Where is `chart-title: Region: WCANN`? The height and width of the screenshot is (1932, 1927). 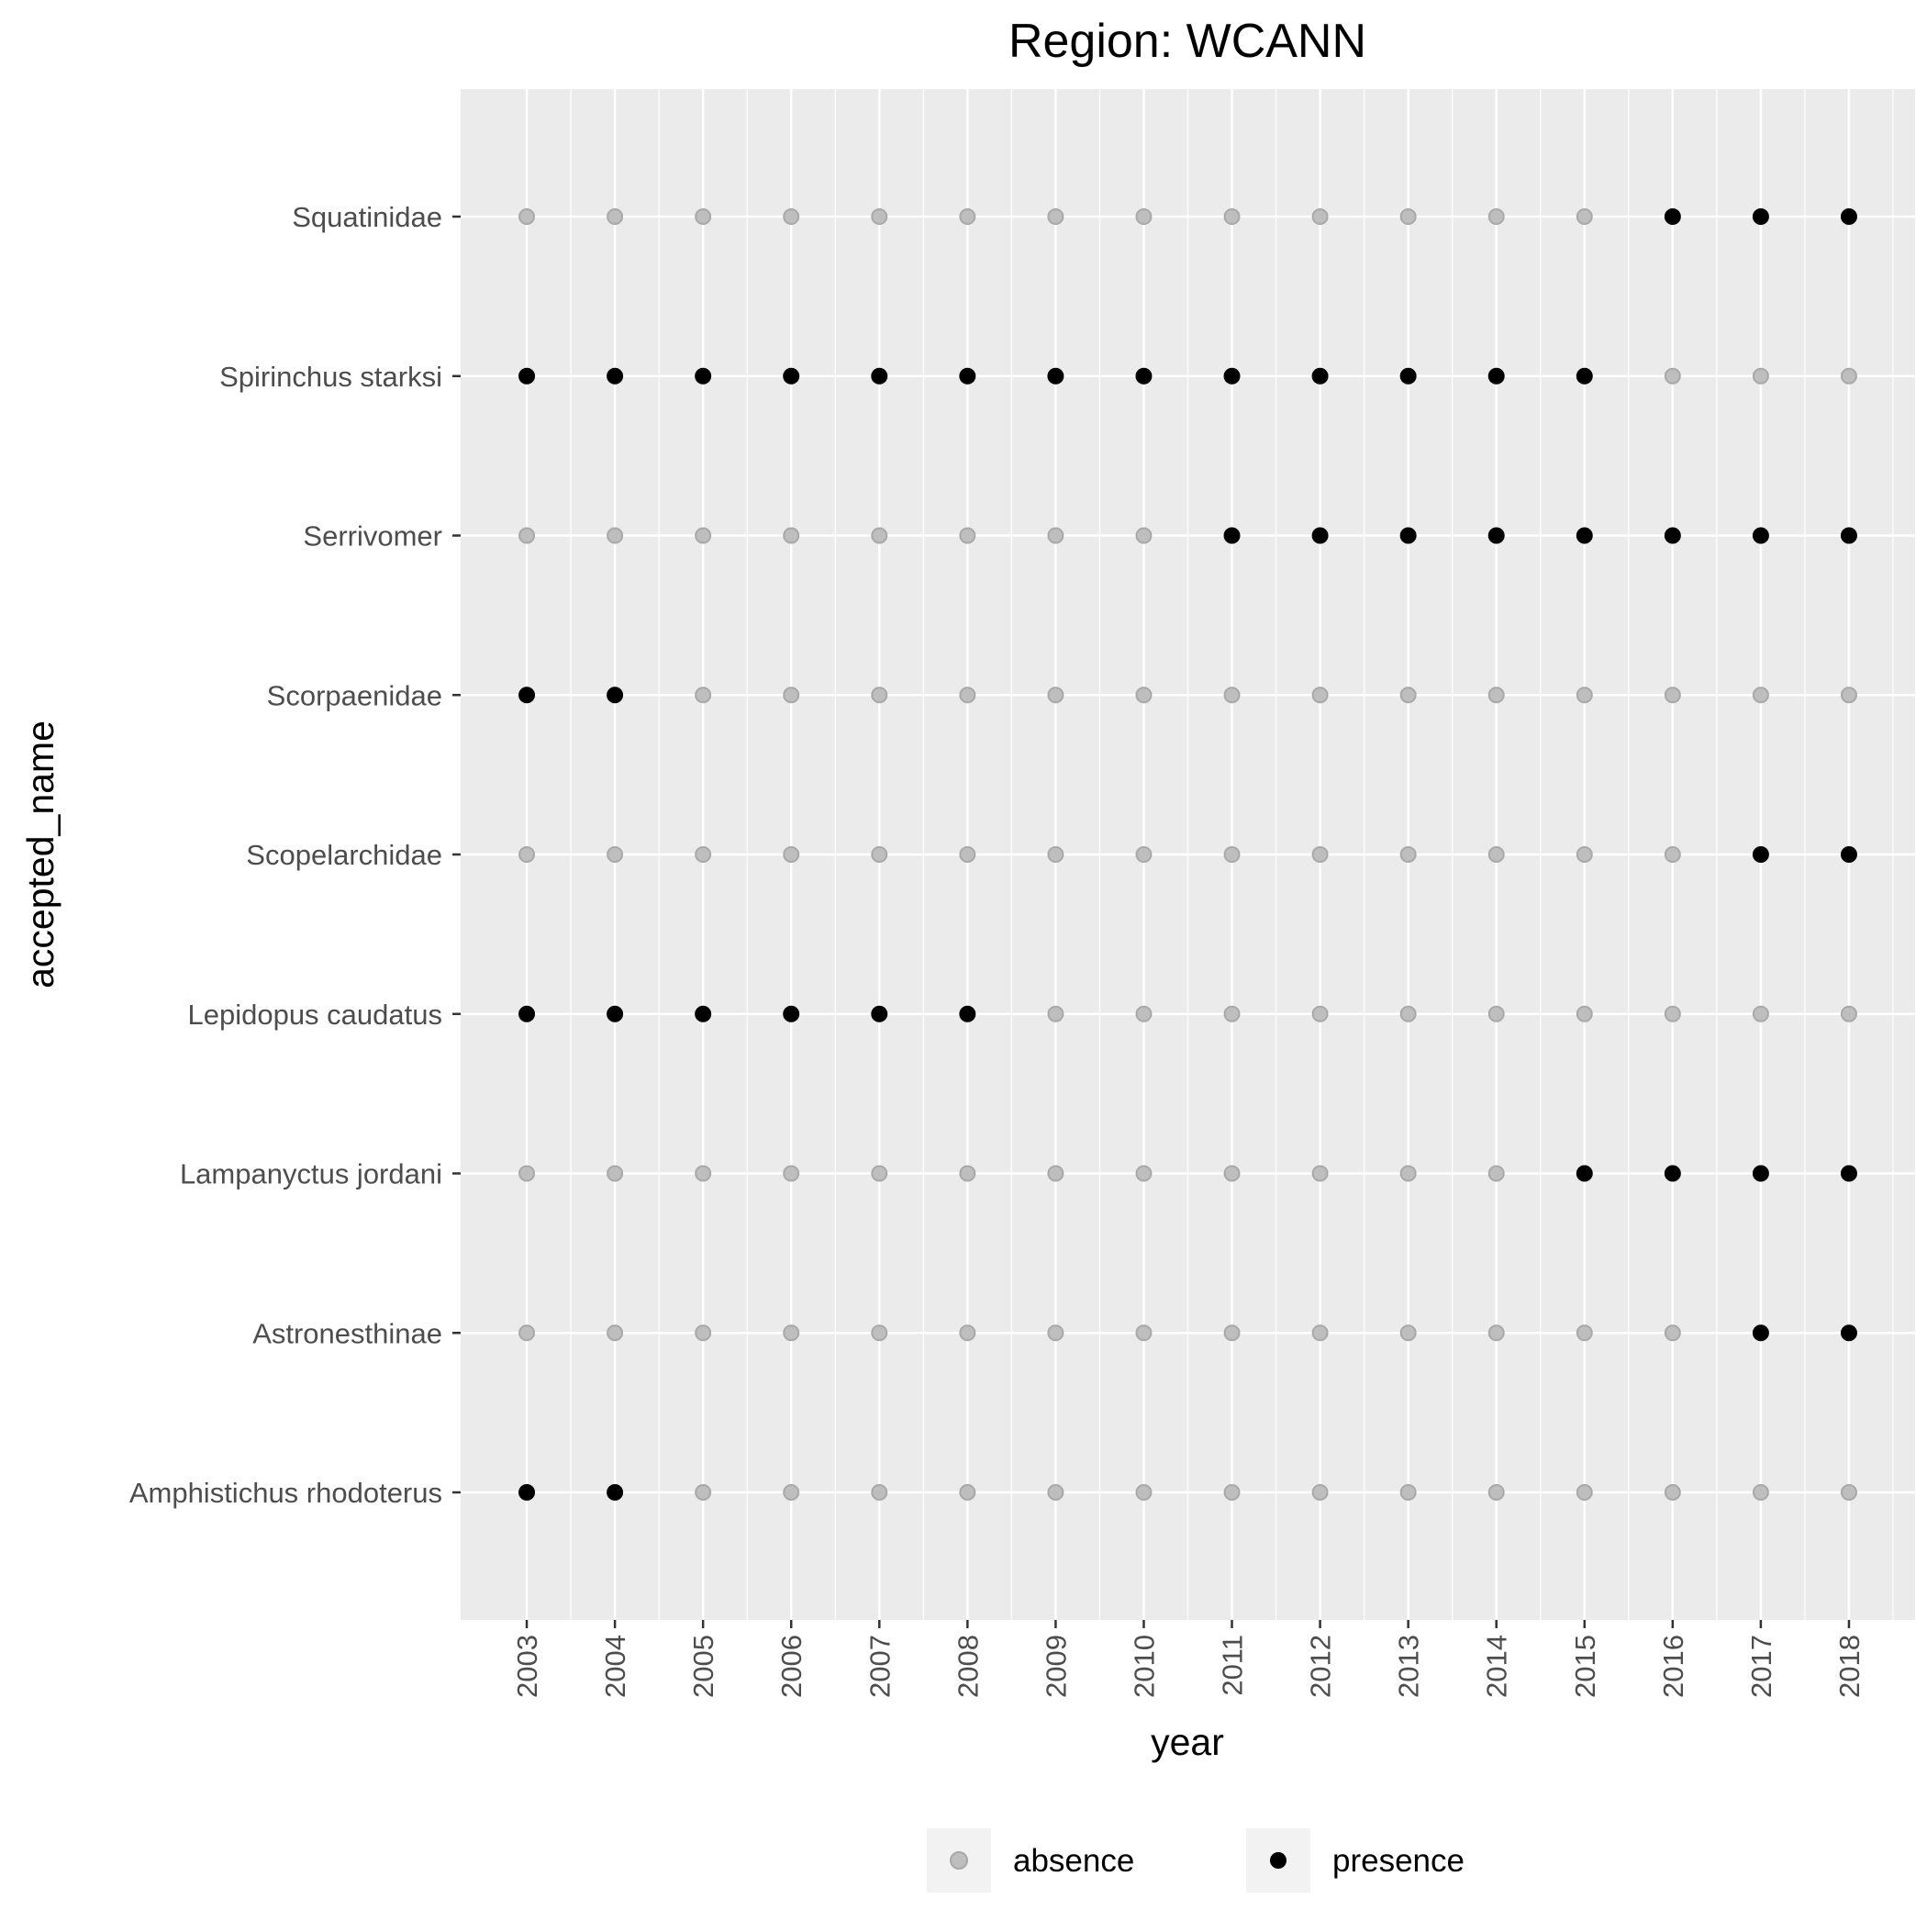
chart-title: Region: WCANN is located at coordinates (1187, 41).